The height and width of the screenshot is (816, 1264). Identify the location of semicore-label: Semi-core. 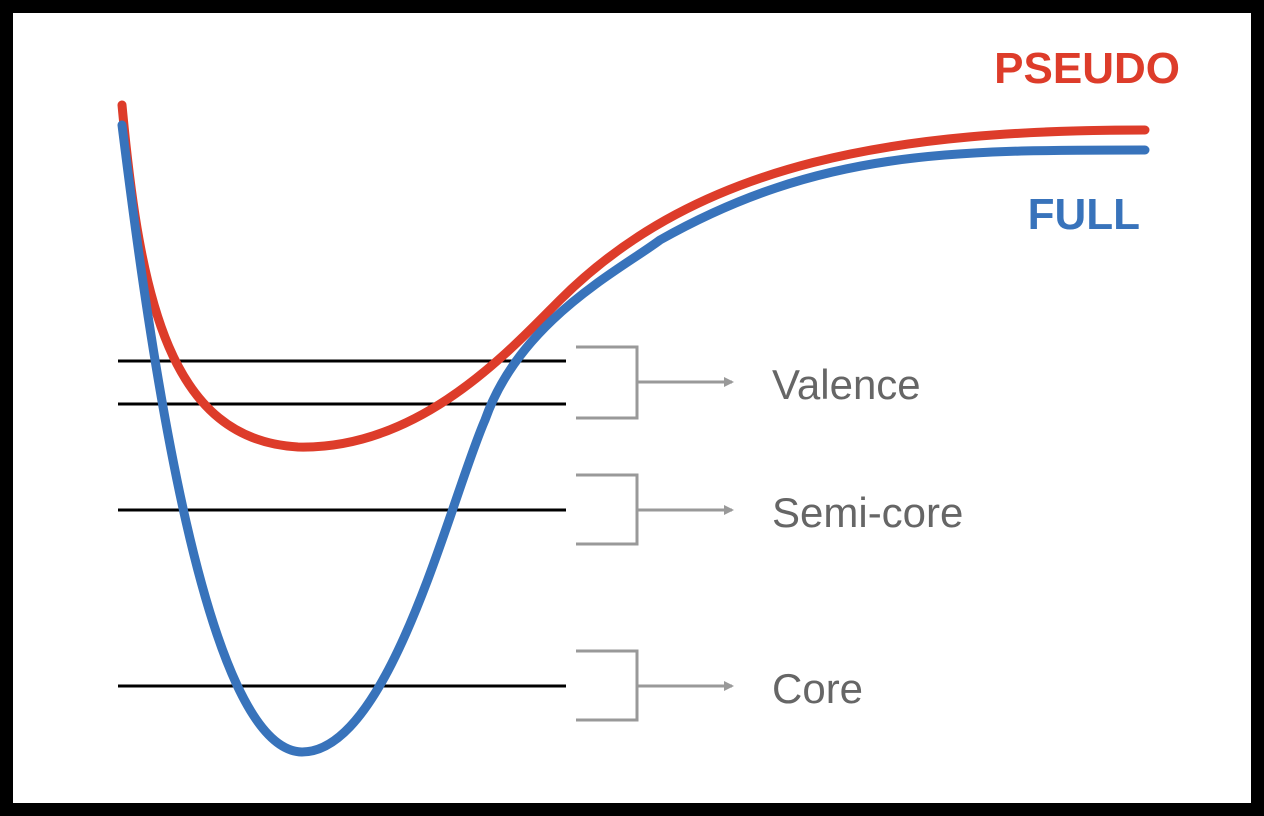
(867, 512).